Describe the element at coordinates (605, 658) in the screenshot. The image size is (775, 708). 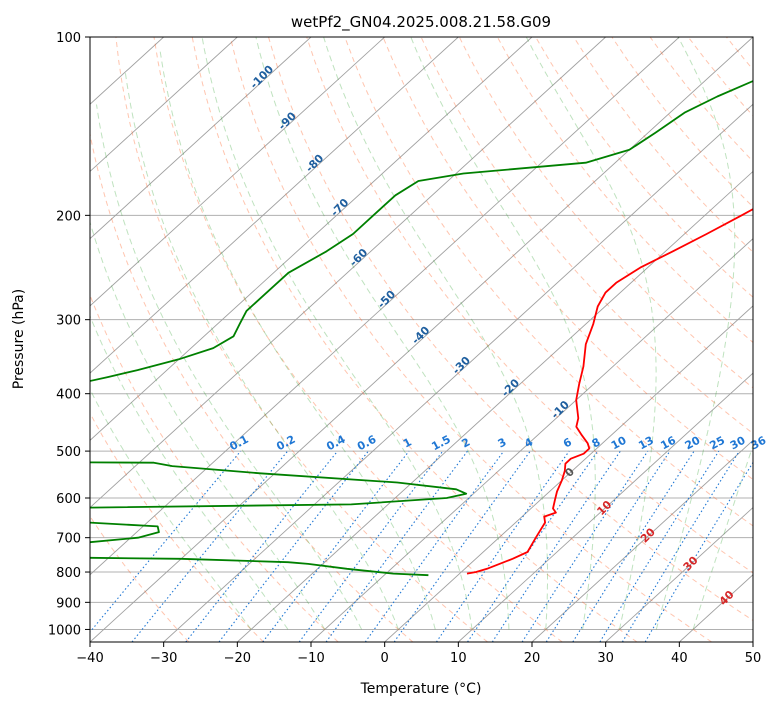
I see `x-tick-label: 30` at that location.